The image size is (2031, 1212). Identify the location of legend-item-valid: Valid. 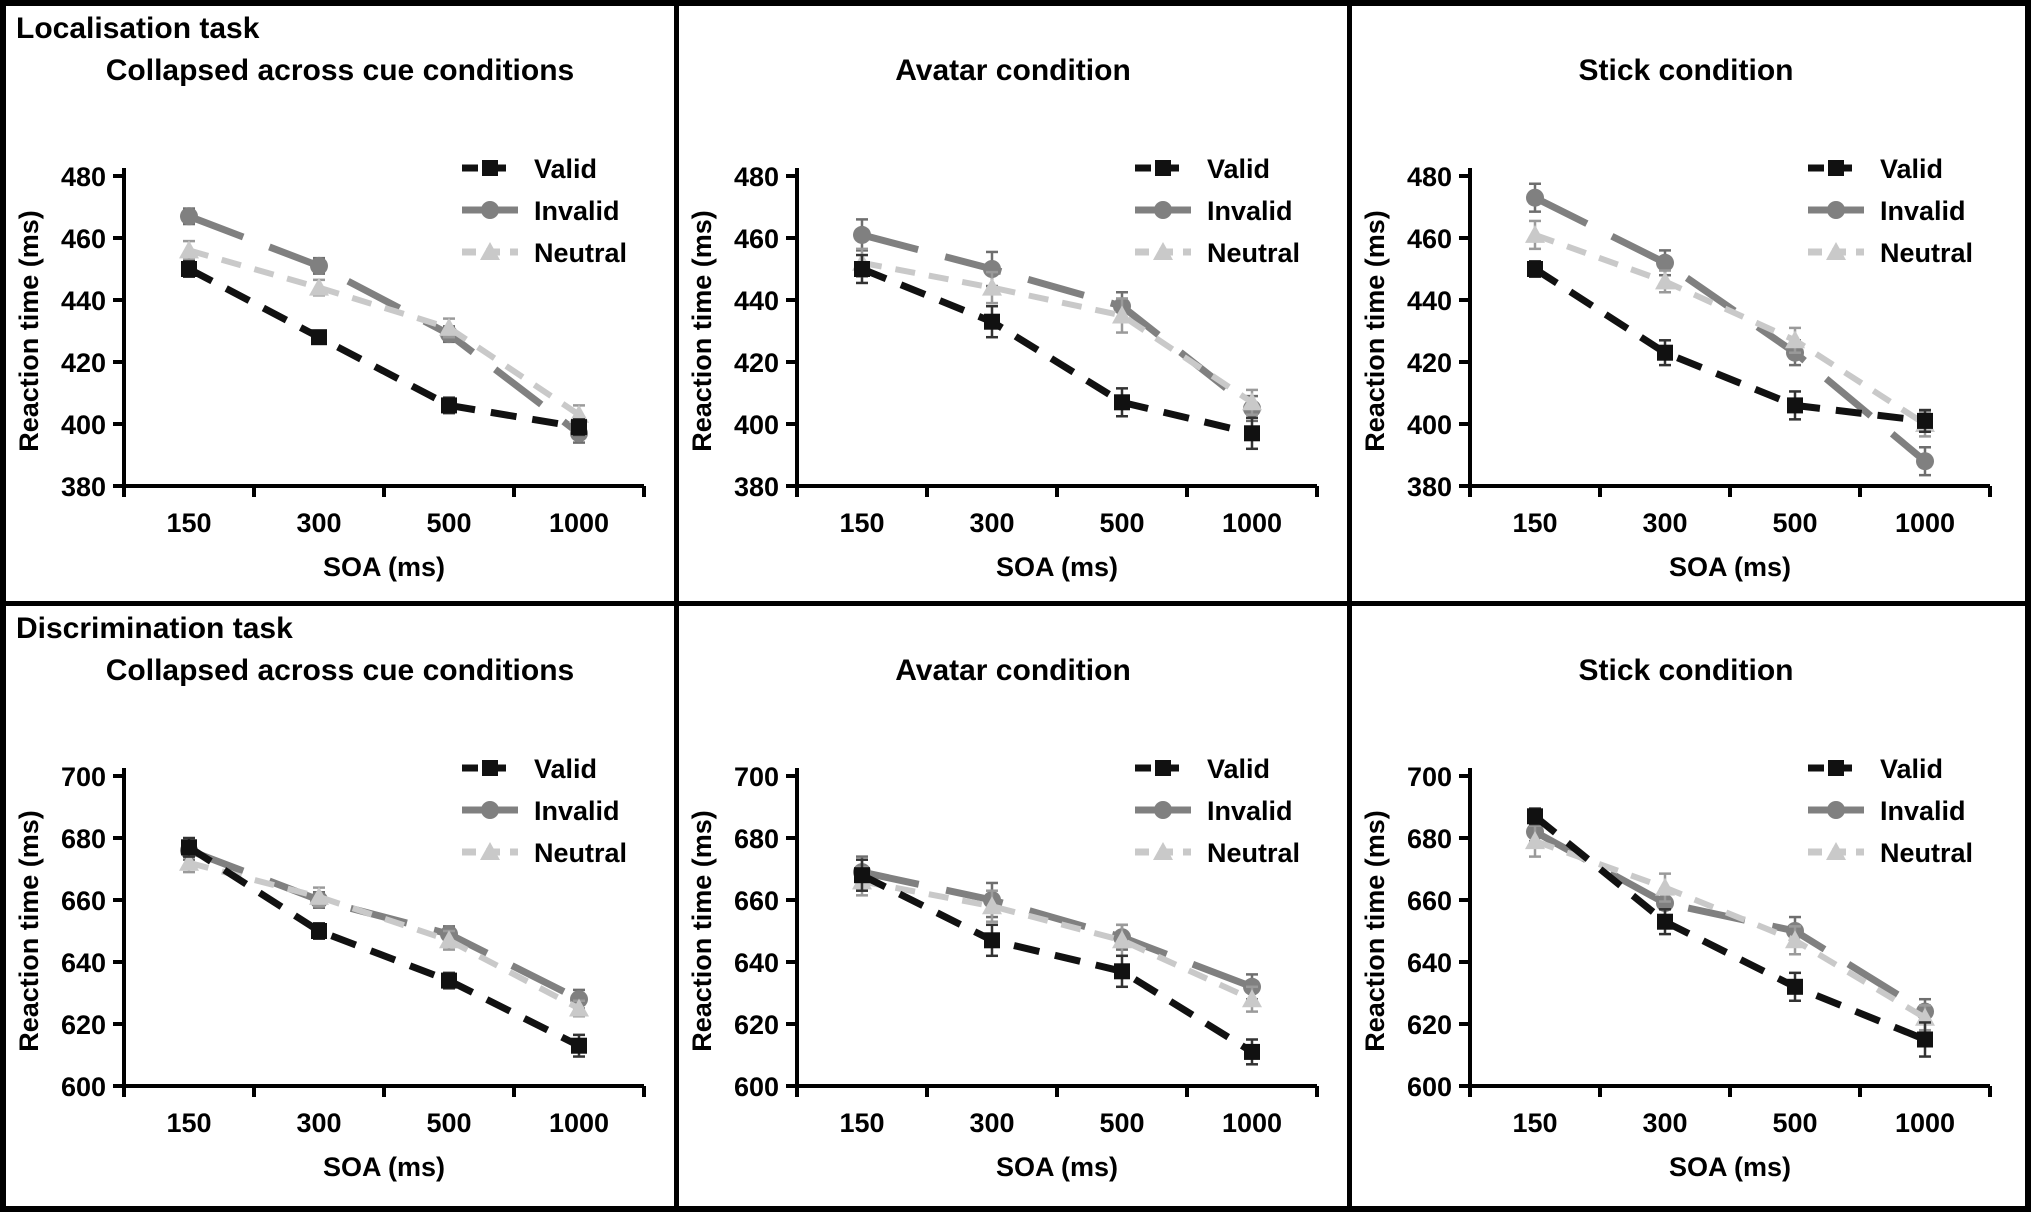
(1202, 769).